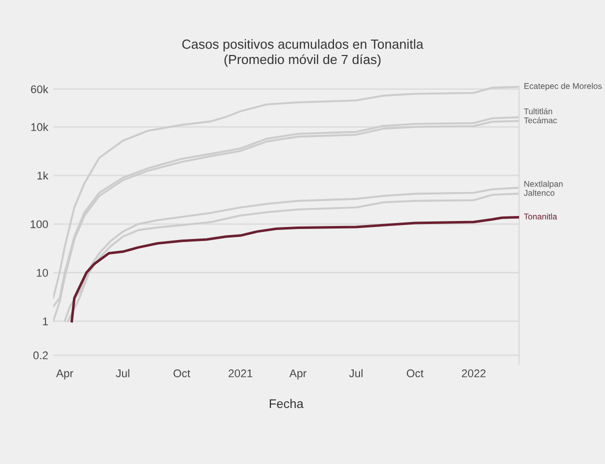  What do you see at coordinates (303, 45) in the screenshot?
I see `chart-title: Casos positivos acumulados en Tonanitla` at bounding box center [303, 45].